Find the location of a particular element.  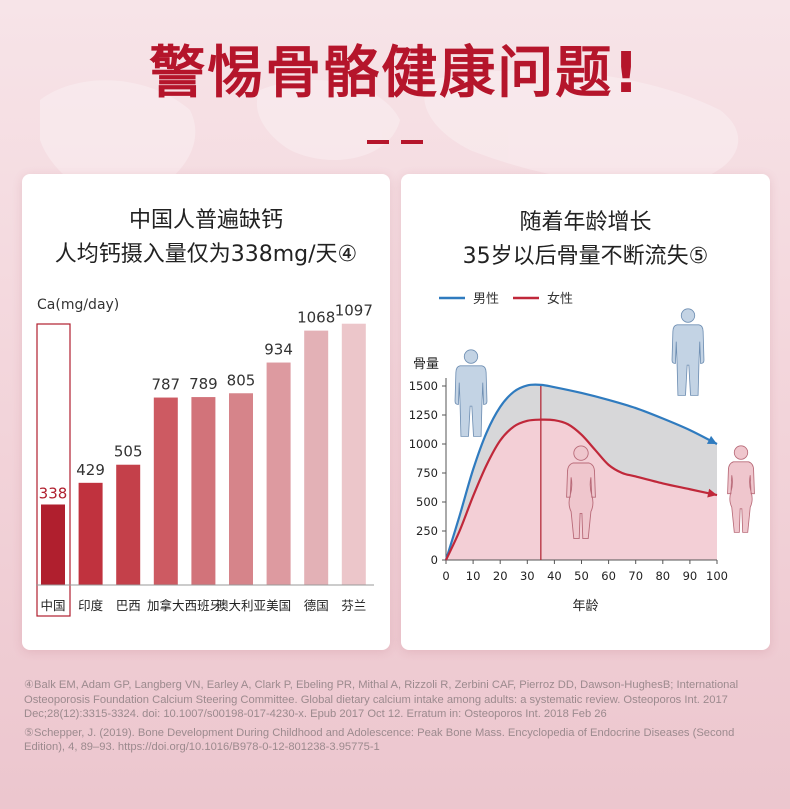

x-tick-label-4: 40 is located at coordinates (554, 576).